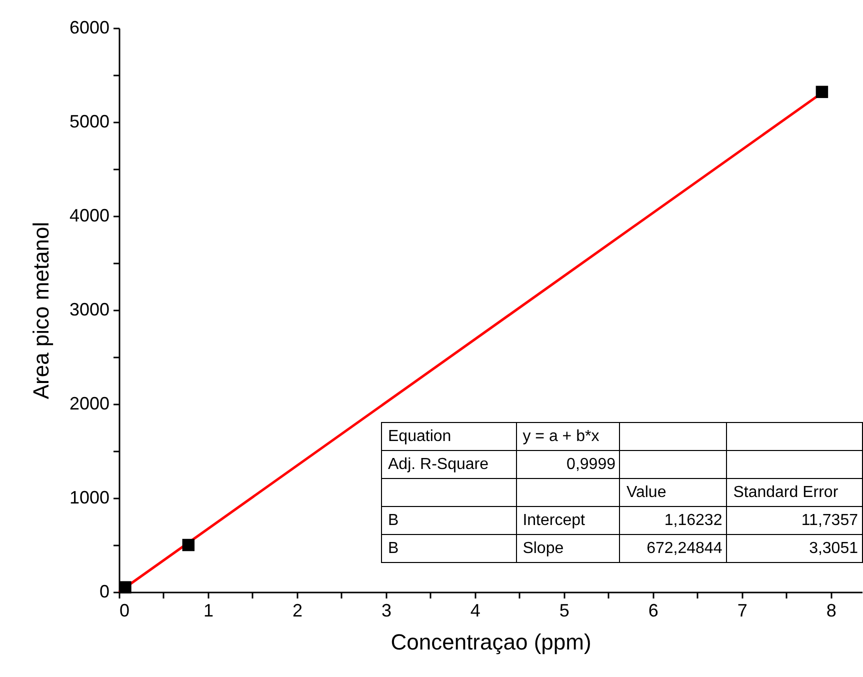 The image size is (863, 677). I want to click on x-tick-label: 6, so click(653, 610).